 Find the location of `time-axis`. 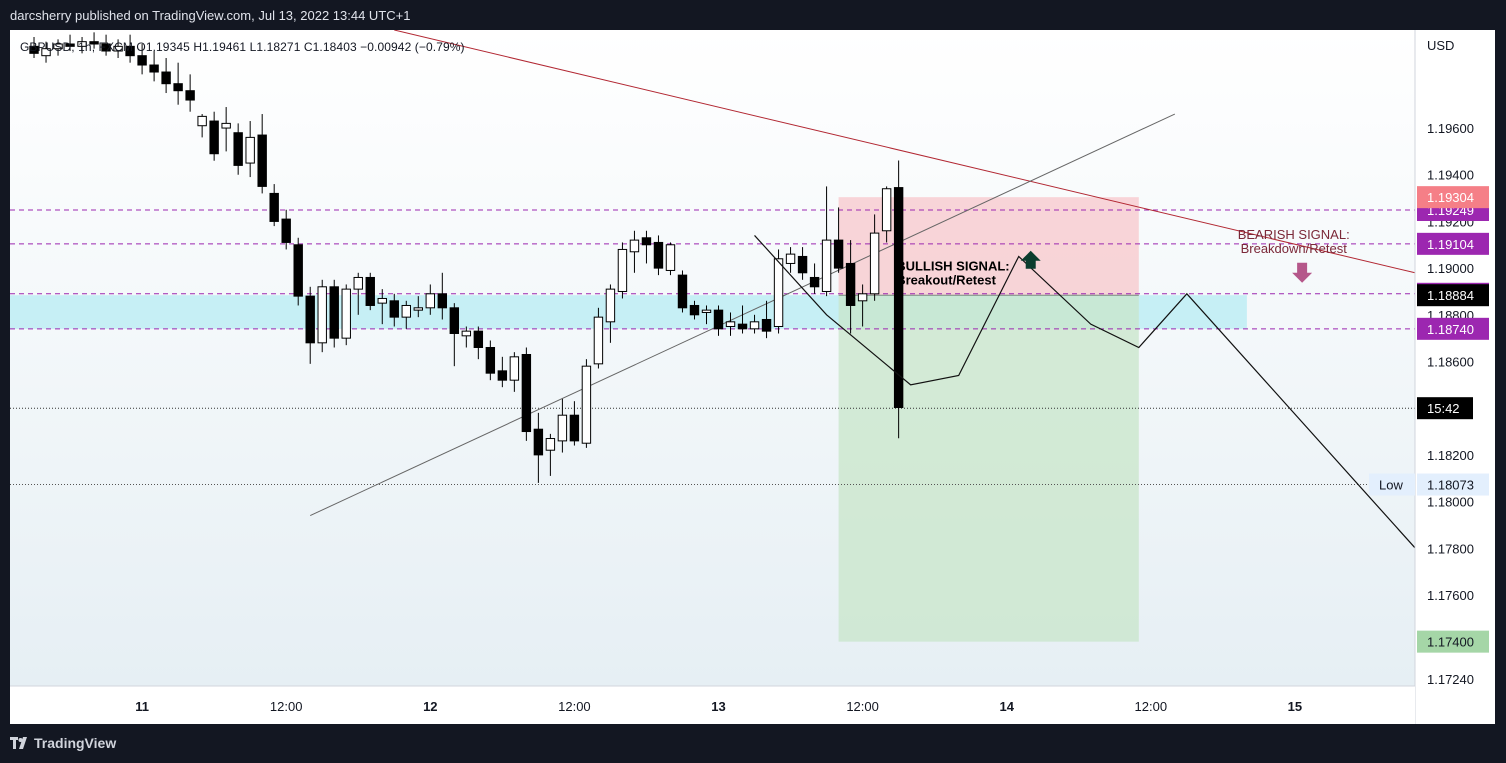

time-axis is located at coordinates (712, 705).